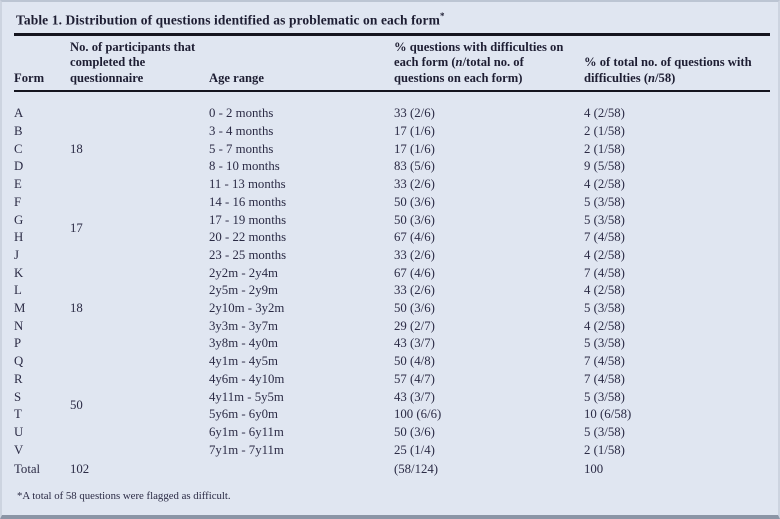 Image resolution: width=780 pixels, height=519 pixels. Describe the element at coordinates (20, 308) in the screenshot. I see `form-cell: M` at that location.